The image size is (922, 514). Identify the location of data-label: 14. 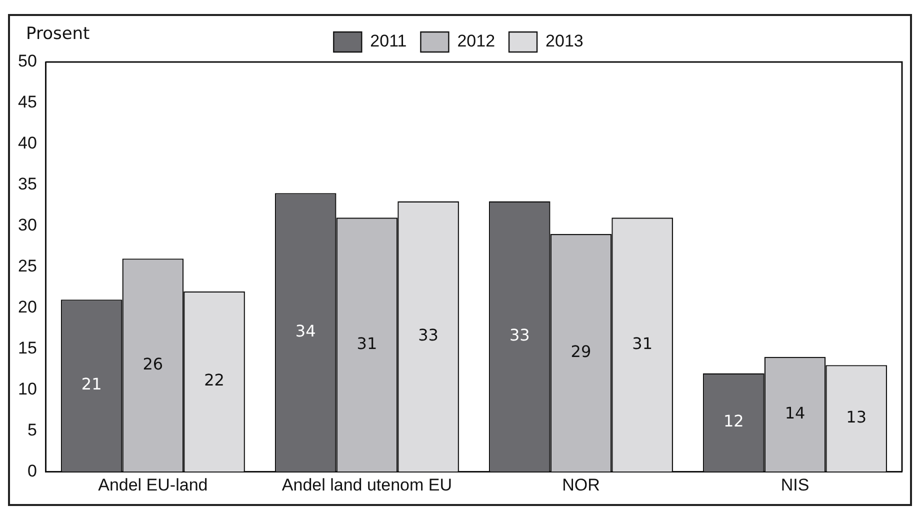
(795, 412).